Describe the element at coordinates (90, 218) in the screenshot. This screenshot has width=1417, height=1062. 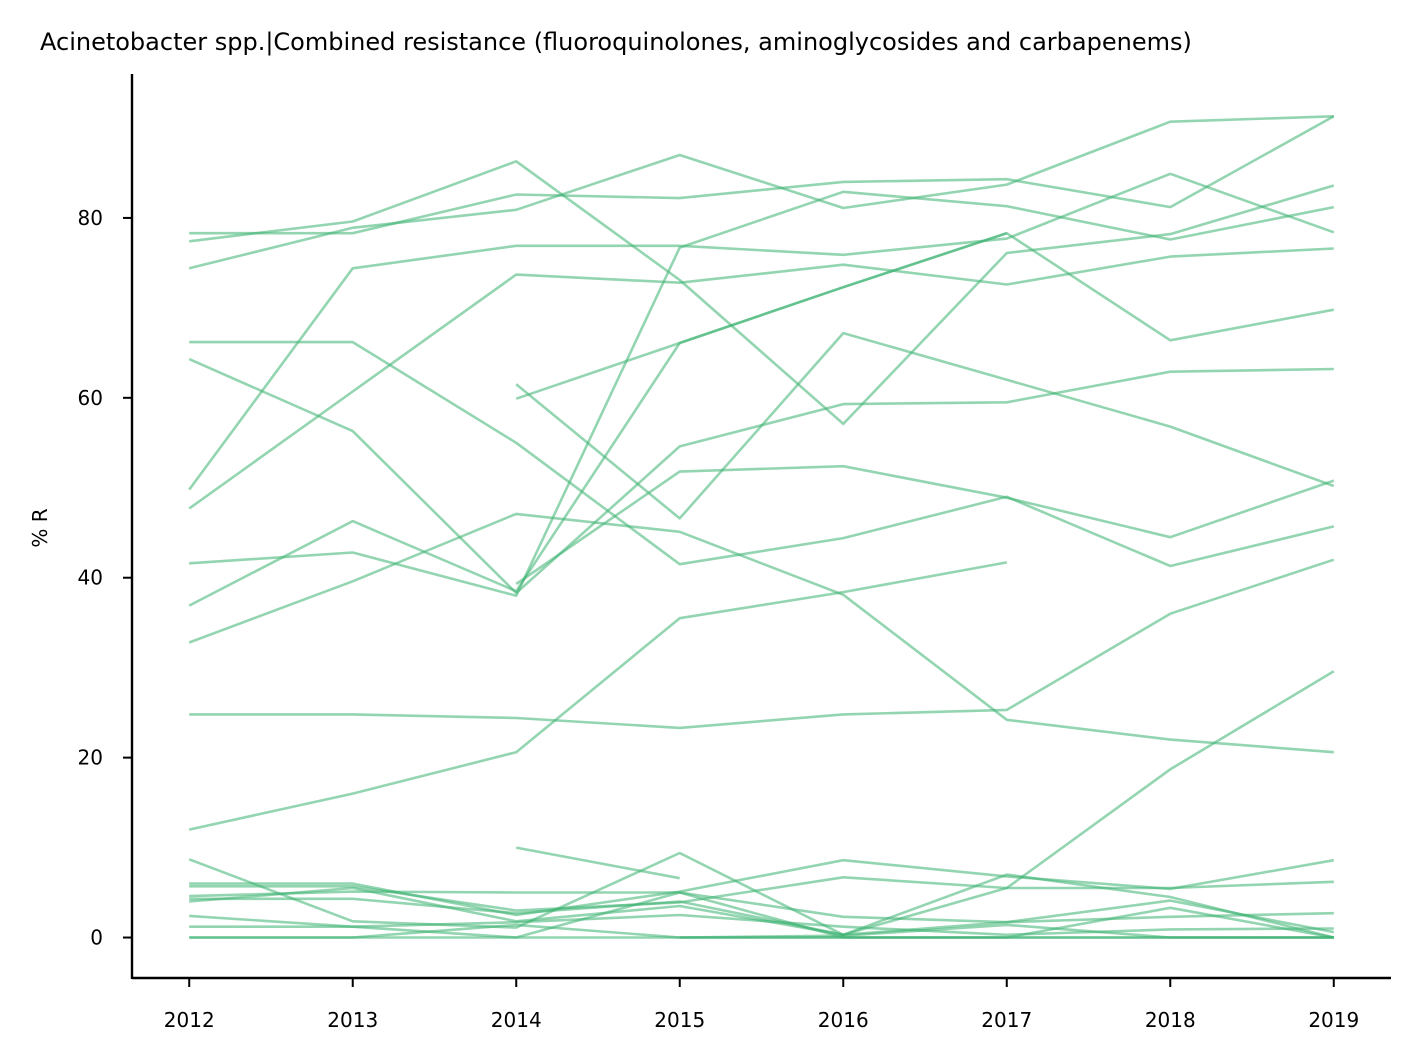
I see `y-tick-label: 80` at that location.